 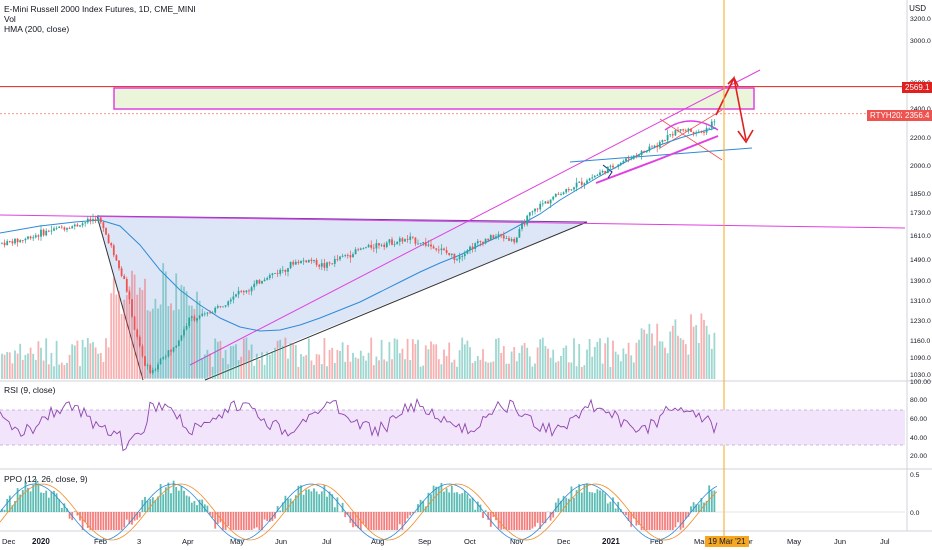 What do you see at coordinates (915, 475) in the screenshot?
I see `ppo-axis-tick: 0.5` at bounding box center [915, 475].